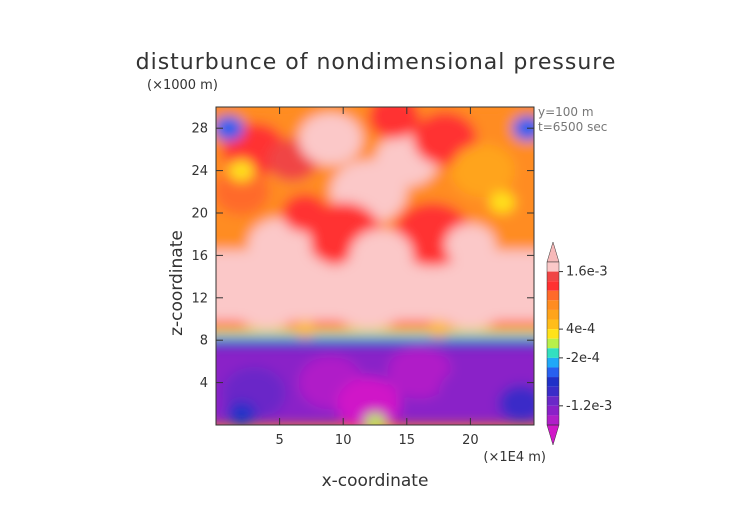 This screenshot has height=532, width=752. Describe the element at coordinates (572, 127) in the screenshot. I see `annotation-time: t=6500 sec` at that location.